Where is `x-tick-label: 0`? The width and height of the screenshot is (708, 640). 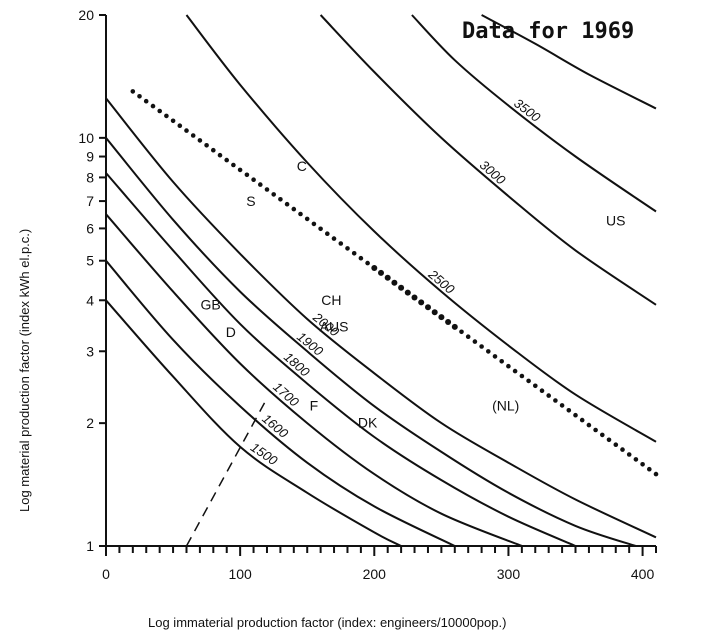
x-tick-label: 0 is located at coordinates (106, 574).